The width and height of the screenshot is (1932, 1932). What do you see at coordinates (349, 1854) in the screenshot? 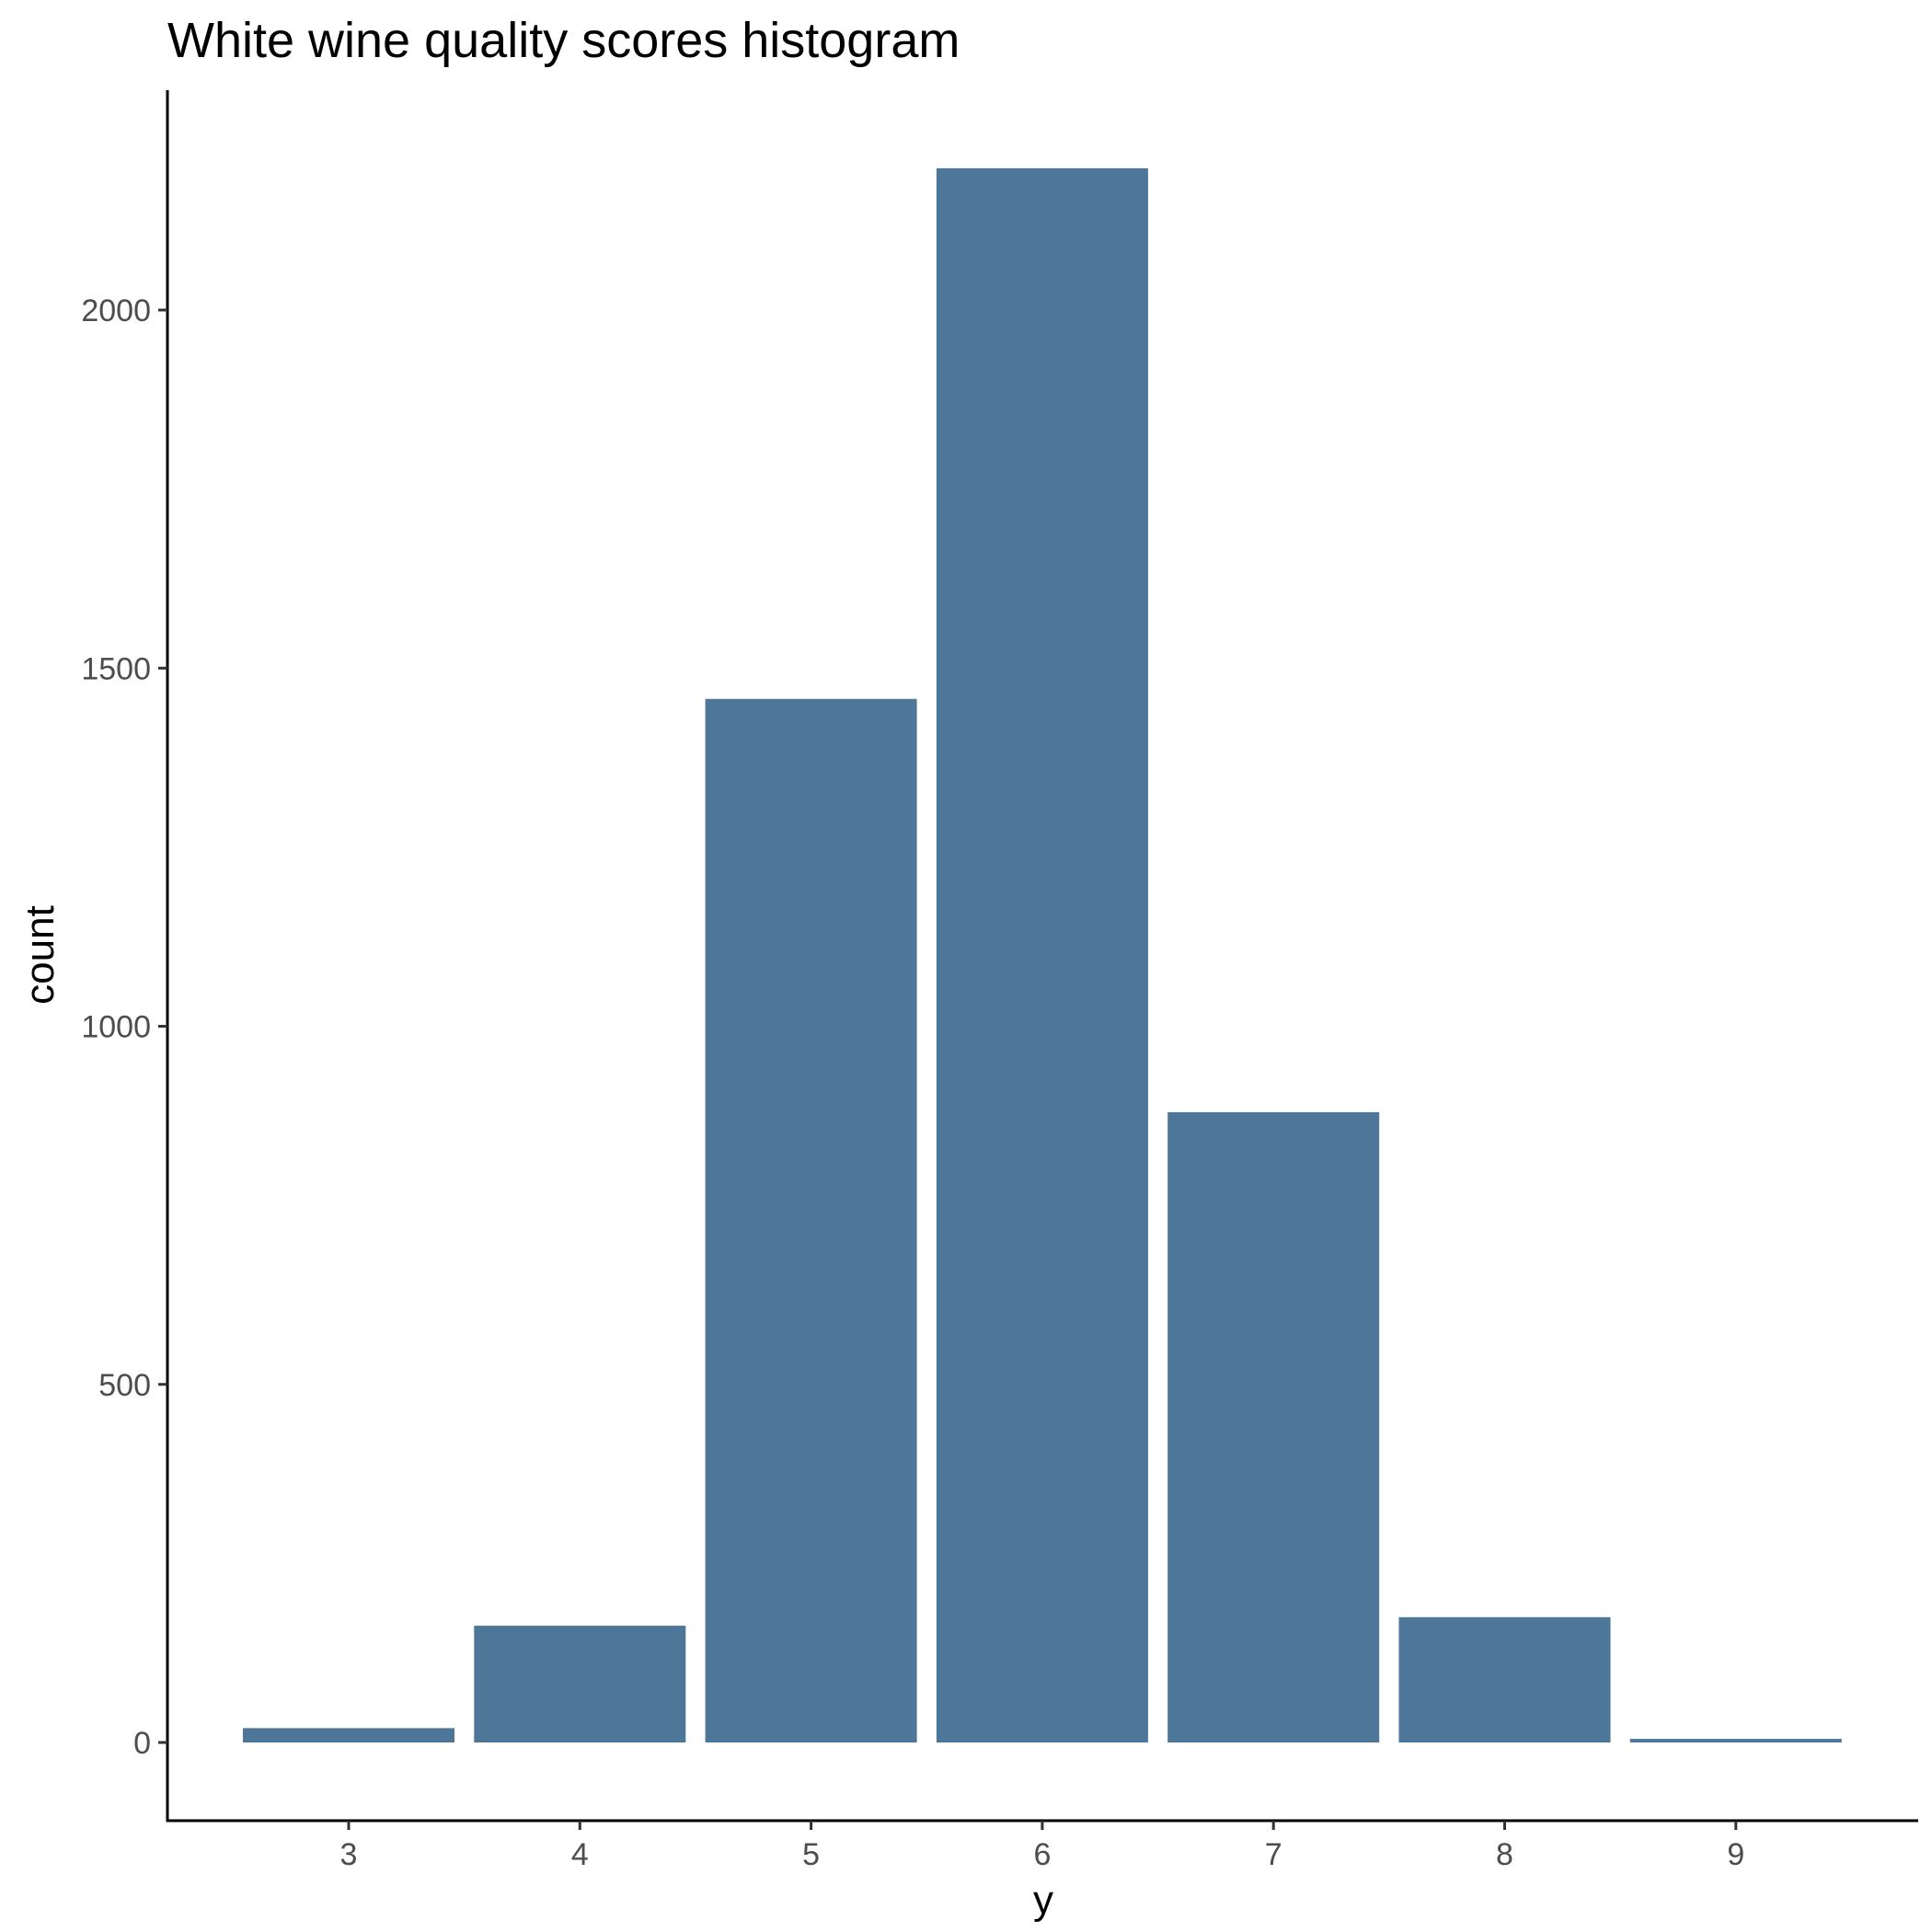
I see `x-tick-label: 3` at bounding box center [349, 1854].